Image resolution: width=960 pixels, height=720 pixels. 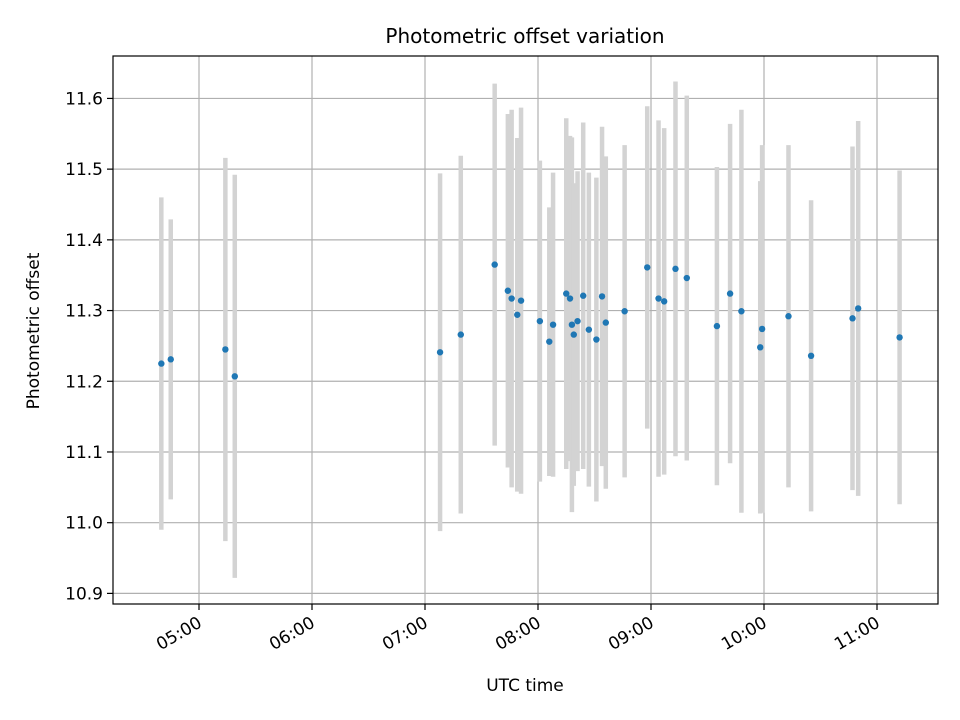 I want to click on y-axis-ticks: 10.9 11.0 11.1 11.2 11.3 11.4 11.5 11.6, so click(x=89, y=346).